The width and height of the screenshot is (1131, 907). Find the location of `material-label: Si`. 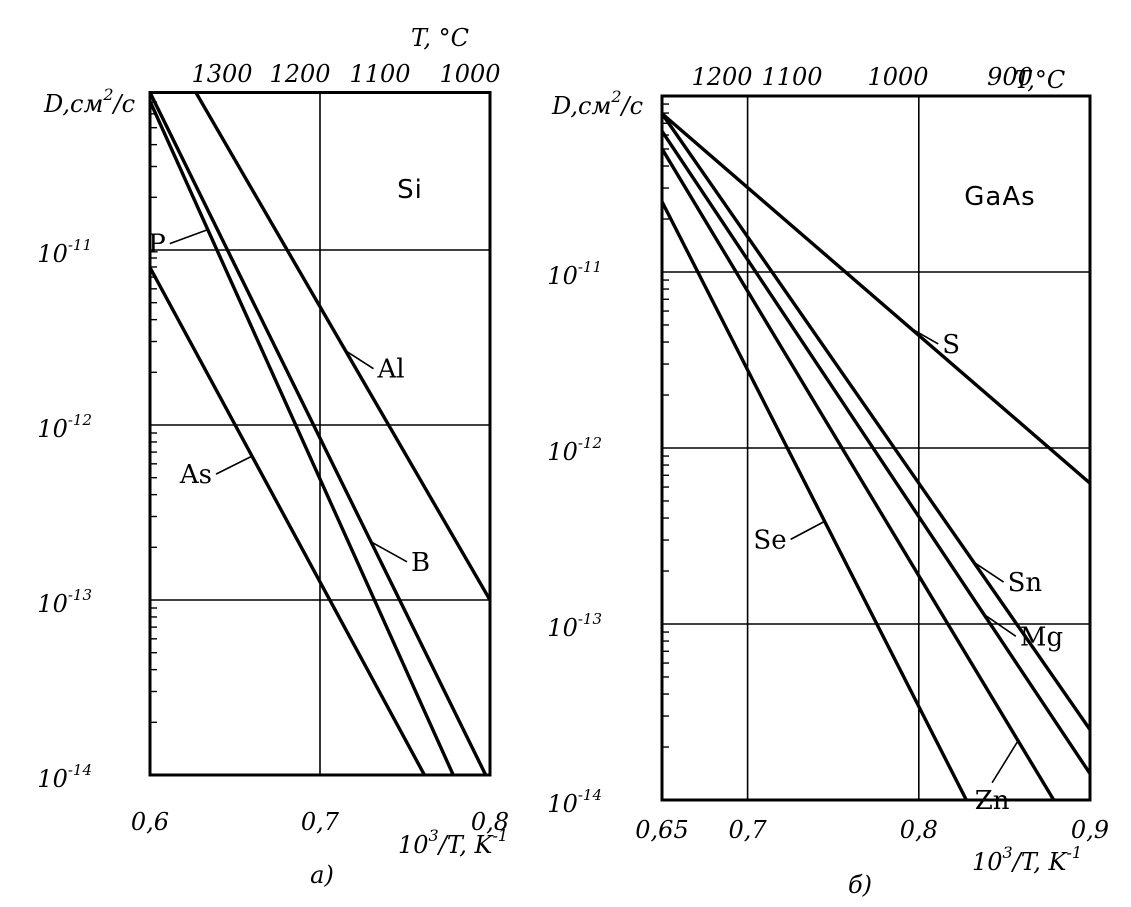

material-label: Si is located at coordinates (410, 190).